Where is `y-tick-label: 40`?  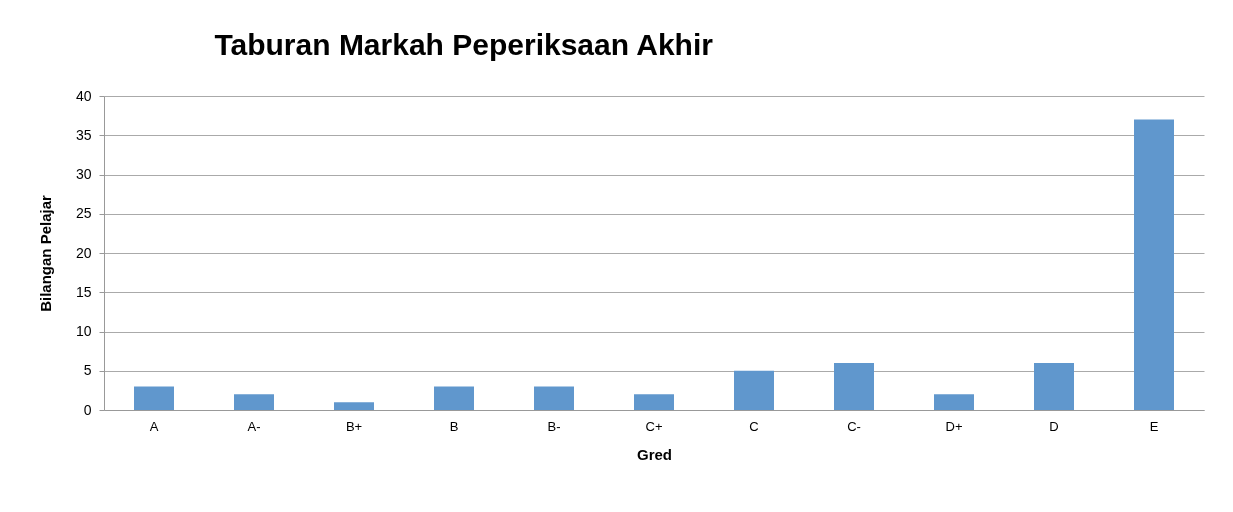
y-tick-label: 40 is located at coordinates (83, 95).